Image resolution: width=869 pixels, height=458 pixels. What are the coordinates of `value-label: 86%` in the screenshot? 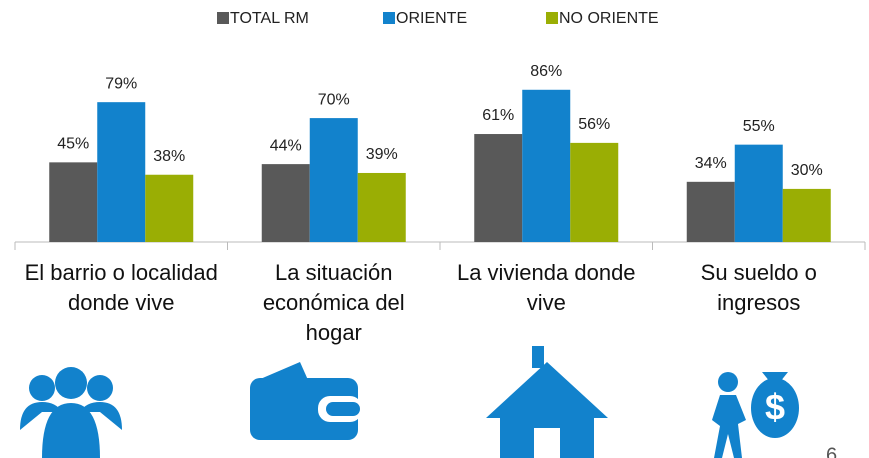 It's located at (546, 71).